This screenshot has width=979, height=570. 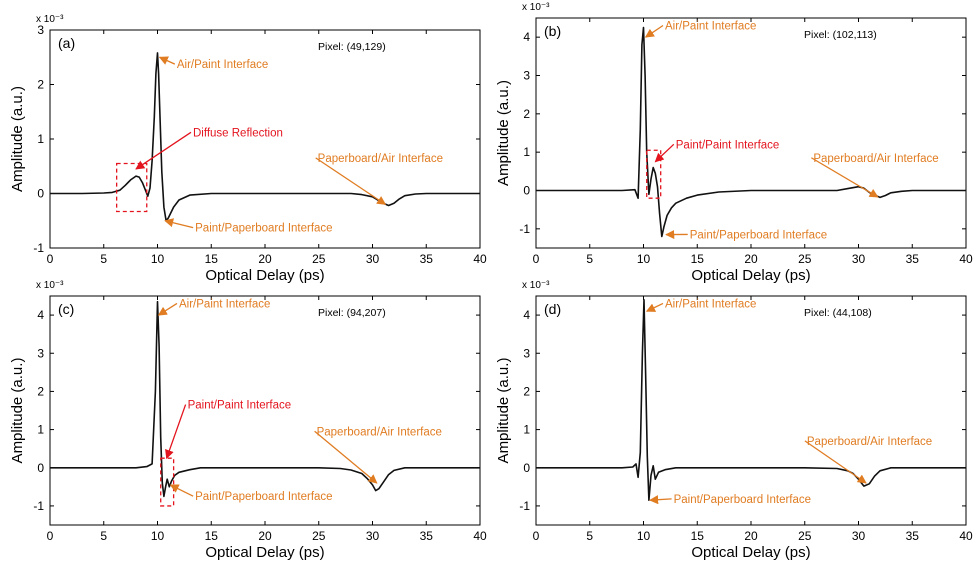 I want to click on pixel-label: Pixel: (49,129), so click(x=352, y=47).